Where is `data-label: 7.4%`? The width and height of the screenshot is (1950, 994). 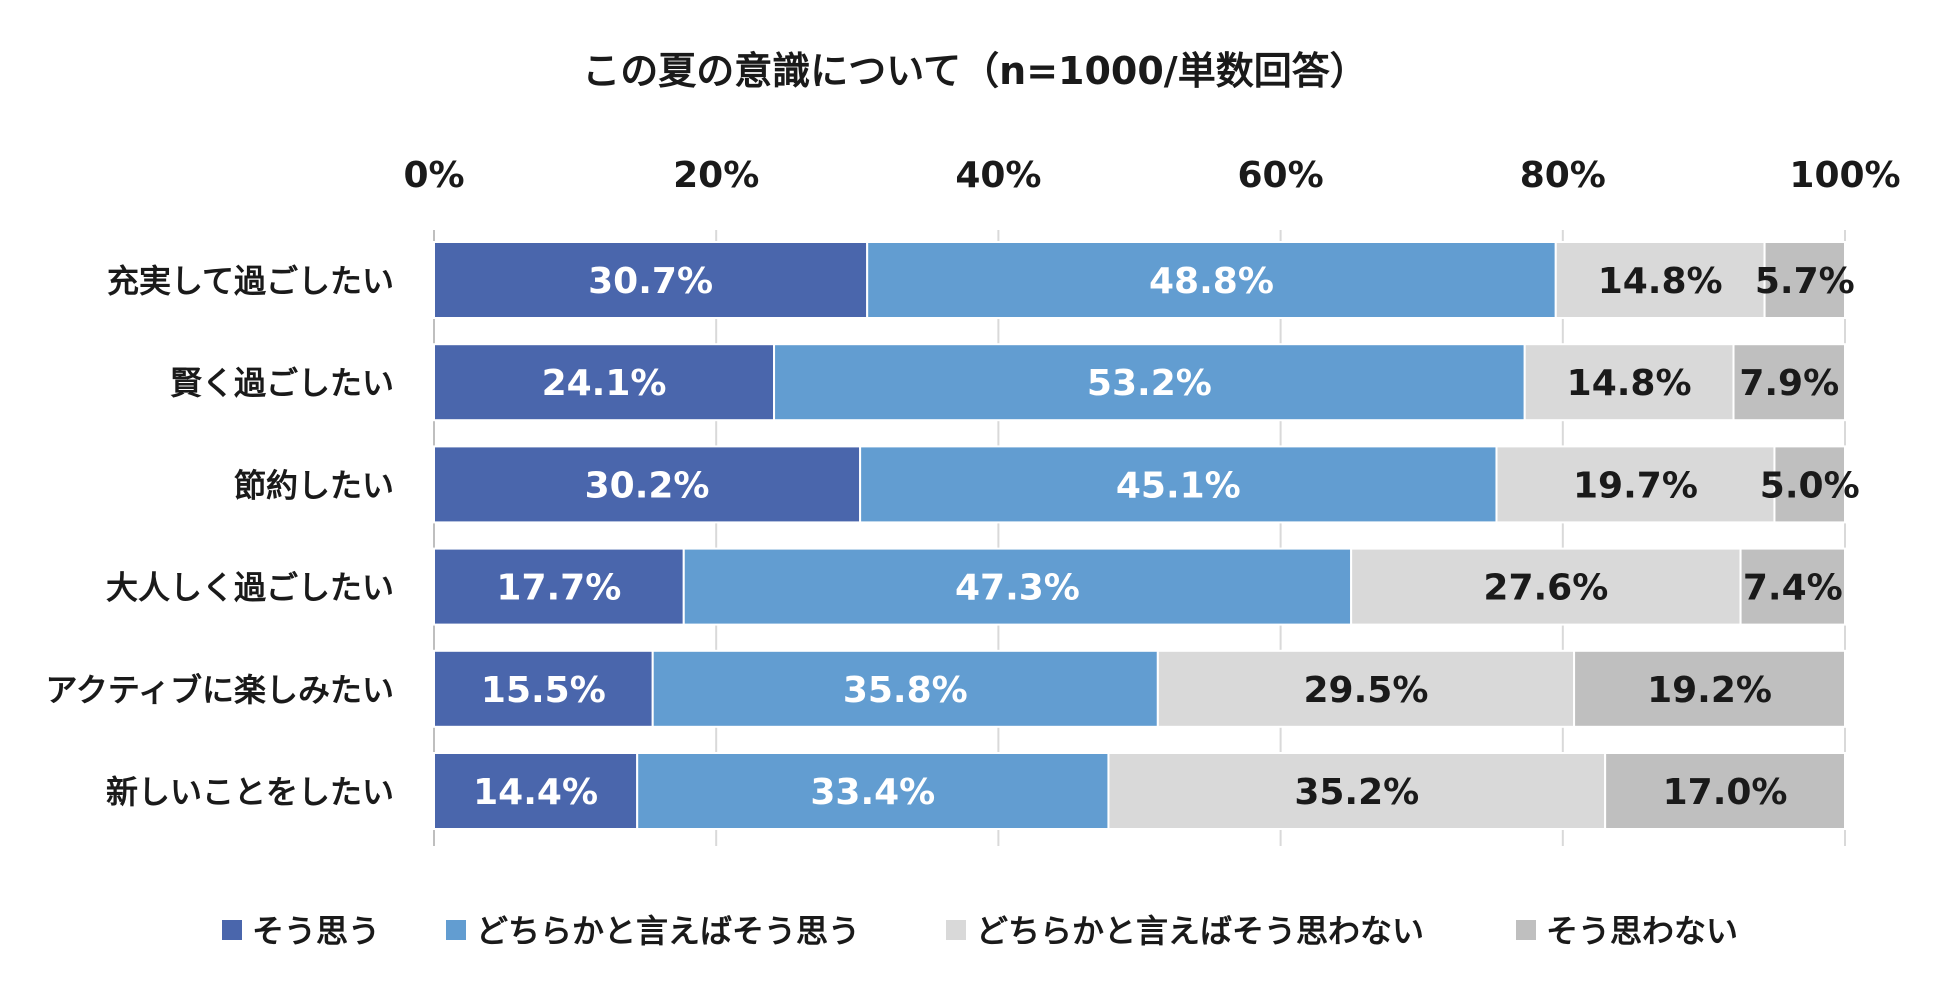 data-label: 7.4% is located at coordinates (1793, 588).